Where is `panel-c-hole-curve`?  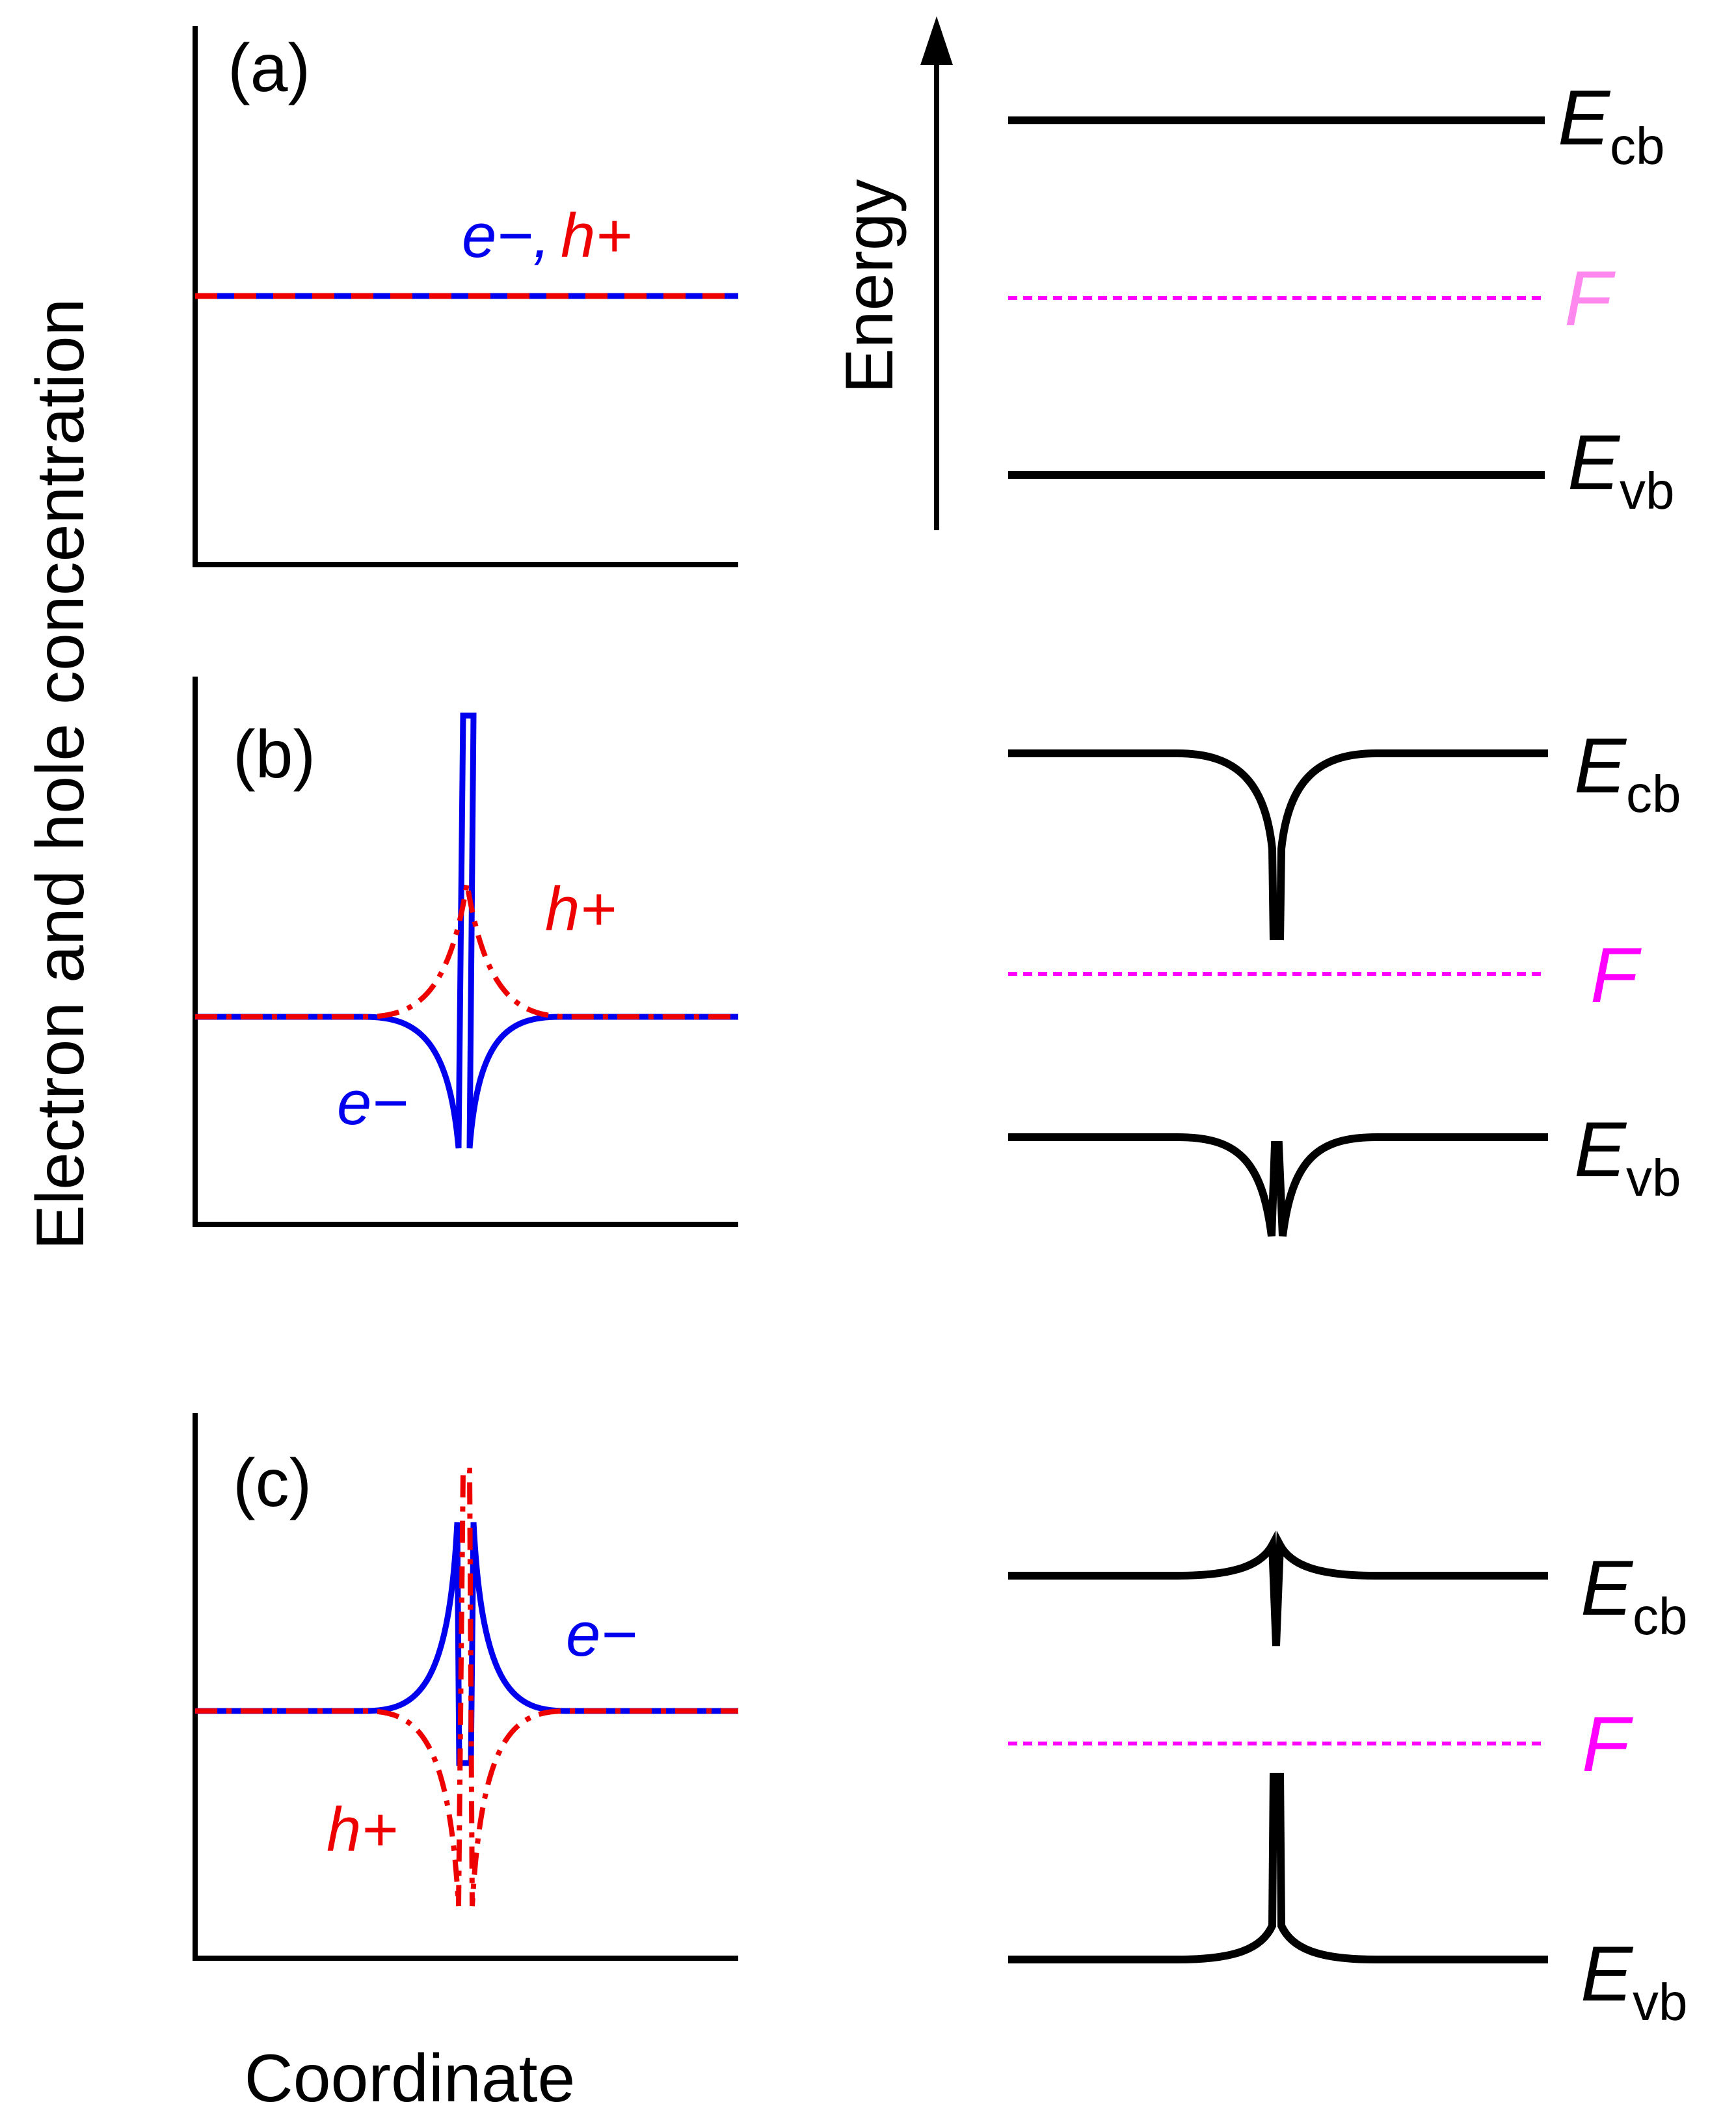 panel-c-hole-curve is located at coordinates (466, 1688).